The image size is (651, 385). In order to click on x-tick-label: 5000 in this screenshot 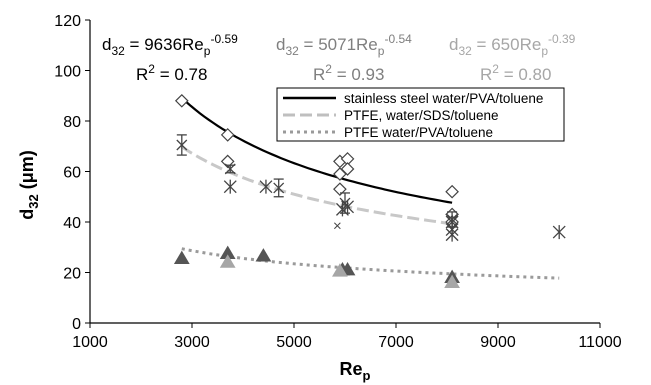, I will do `click(294, 342)`.